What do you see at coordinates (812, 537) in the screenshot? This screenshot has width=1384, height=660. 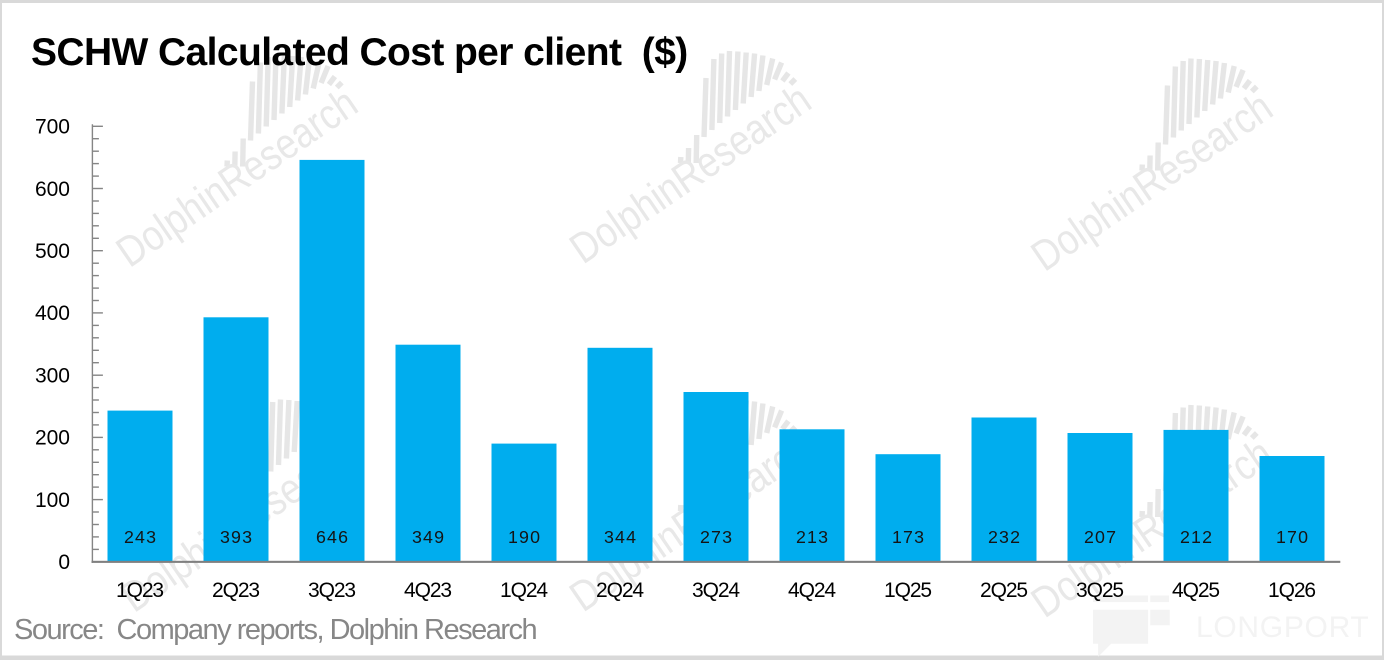 I see `svg-text: 213` at bounding box center [812, 537].